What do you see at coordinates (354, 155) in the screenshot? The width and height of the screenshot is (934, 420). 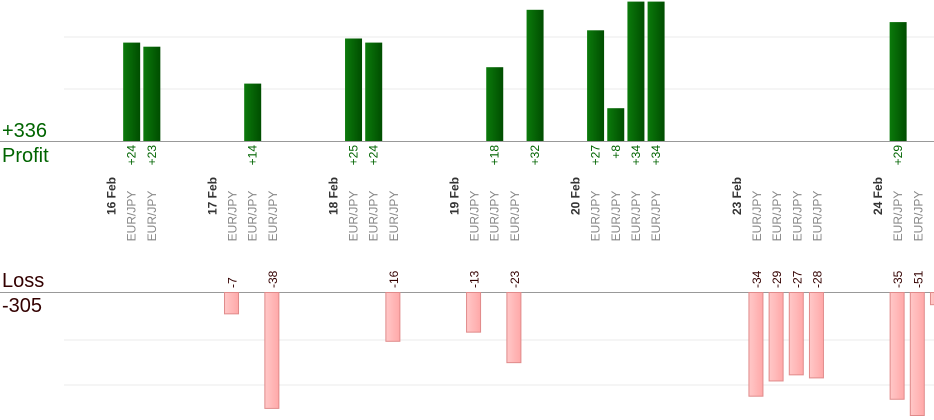 I see `profit-value-label: +25` at bounding box center [354, 155].